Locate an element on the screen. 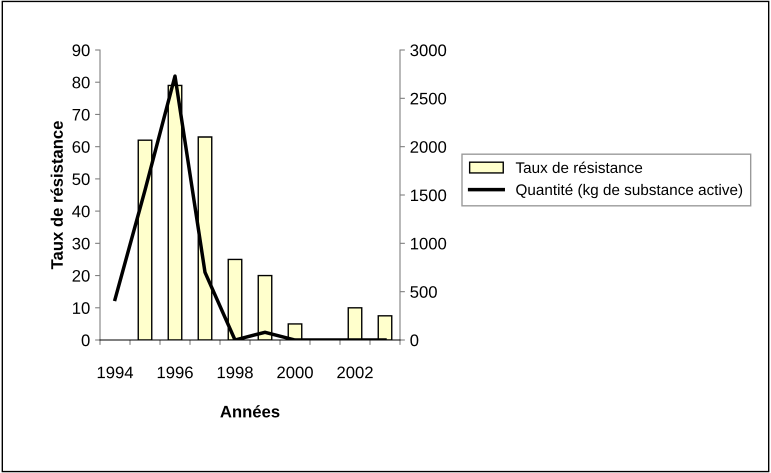  y2-tick-label: 0 is located at coordinates (414, 340).